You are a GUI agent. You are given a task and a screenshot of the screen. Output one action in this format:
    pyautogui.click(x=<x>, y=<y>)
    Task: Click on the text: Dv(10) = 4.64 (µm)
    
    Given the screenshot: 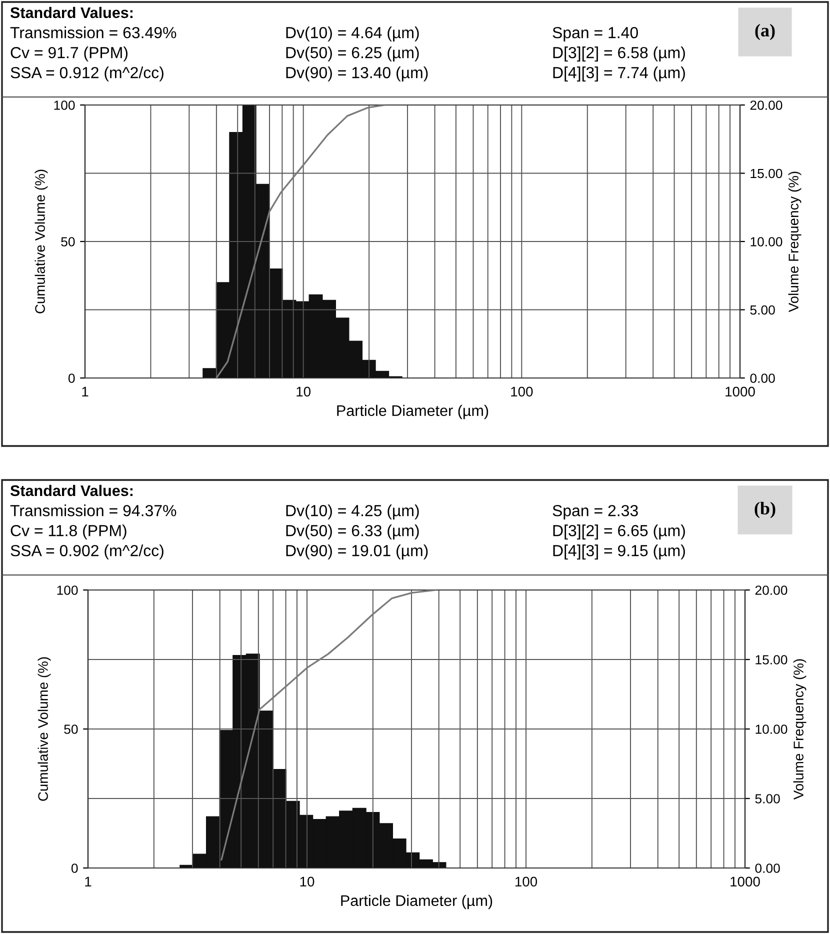 What is the action you would take?
    pyautogui.click(x=352, y=34)
    